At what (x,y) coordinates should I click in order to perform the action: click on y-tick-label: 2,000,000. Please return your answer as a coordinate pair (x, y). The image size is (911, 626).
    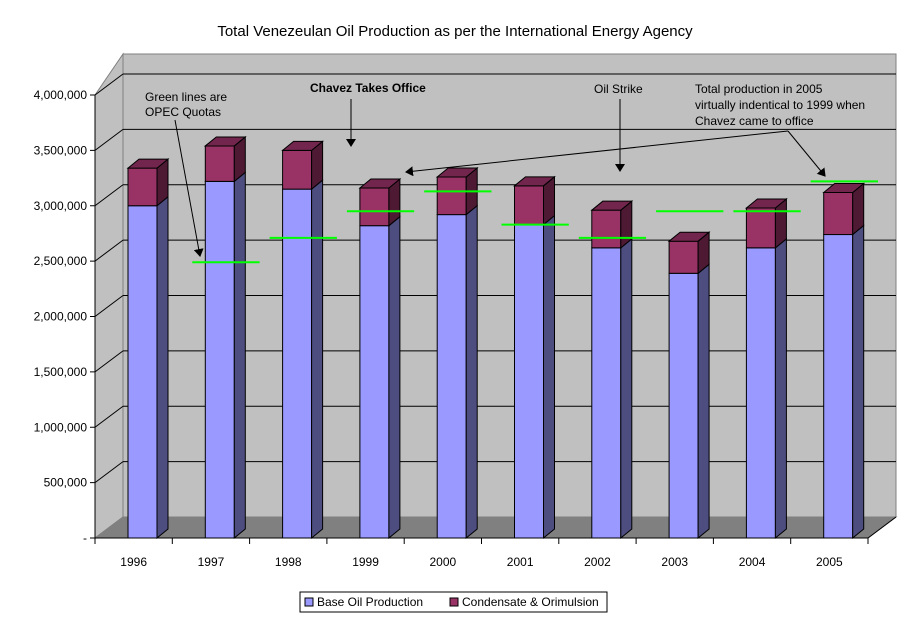
    Looking at the image, I should click on (61, 317).